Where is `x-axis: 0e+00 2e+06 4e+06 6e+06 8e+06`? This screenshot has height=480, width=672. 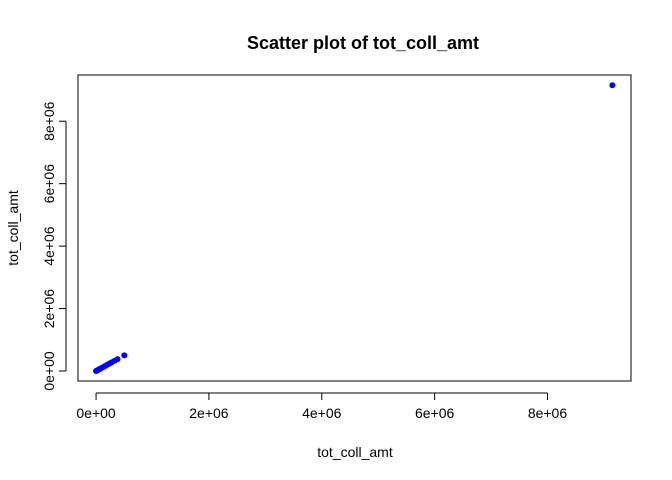 x-axis: 0e+00 2e+06 4e+06 6e+06 8e+06 is located at coordinates (322, 406).